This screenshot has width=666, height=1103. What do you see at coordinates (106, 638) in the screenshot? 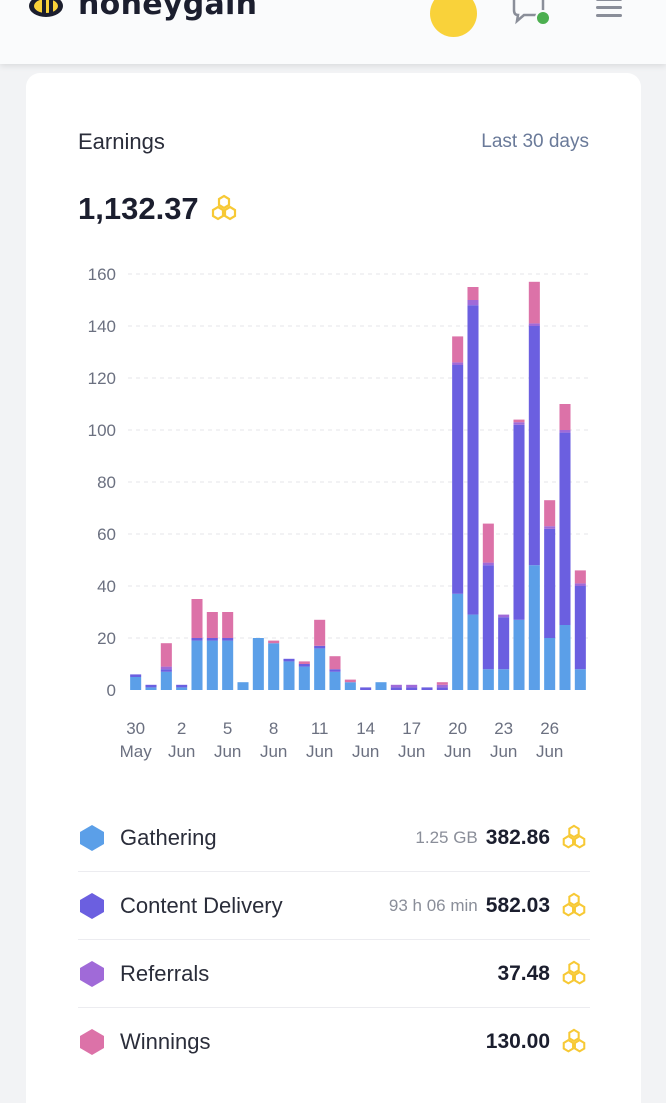
I see `y-tick-label: 20` at bounding box center [106, 638].